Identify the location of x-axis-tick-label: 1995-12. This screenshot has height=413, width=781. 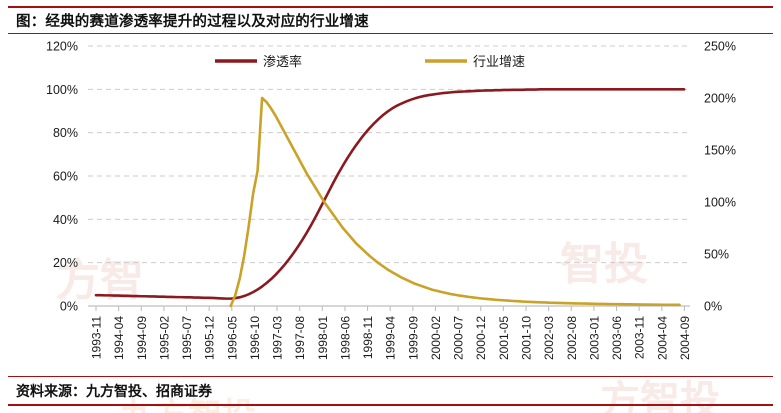
(210, 338).